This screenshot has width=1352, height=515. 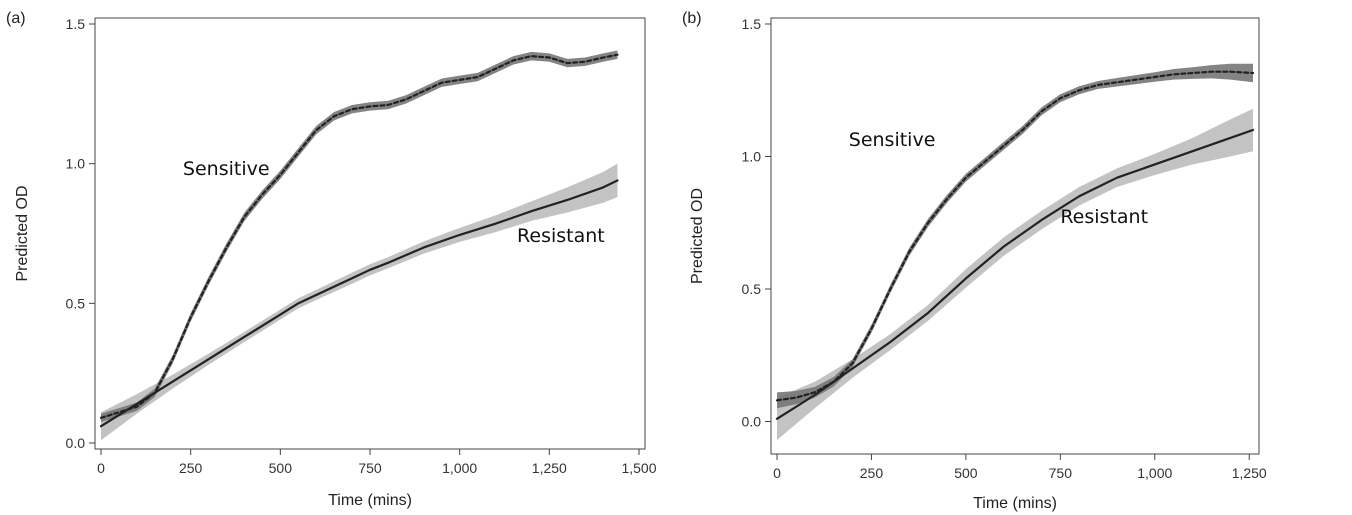 I want to click on x-axis: 0 250 500 750 1,000 1,250, so click(x=1020, y=467).